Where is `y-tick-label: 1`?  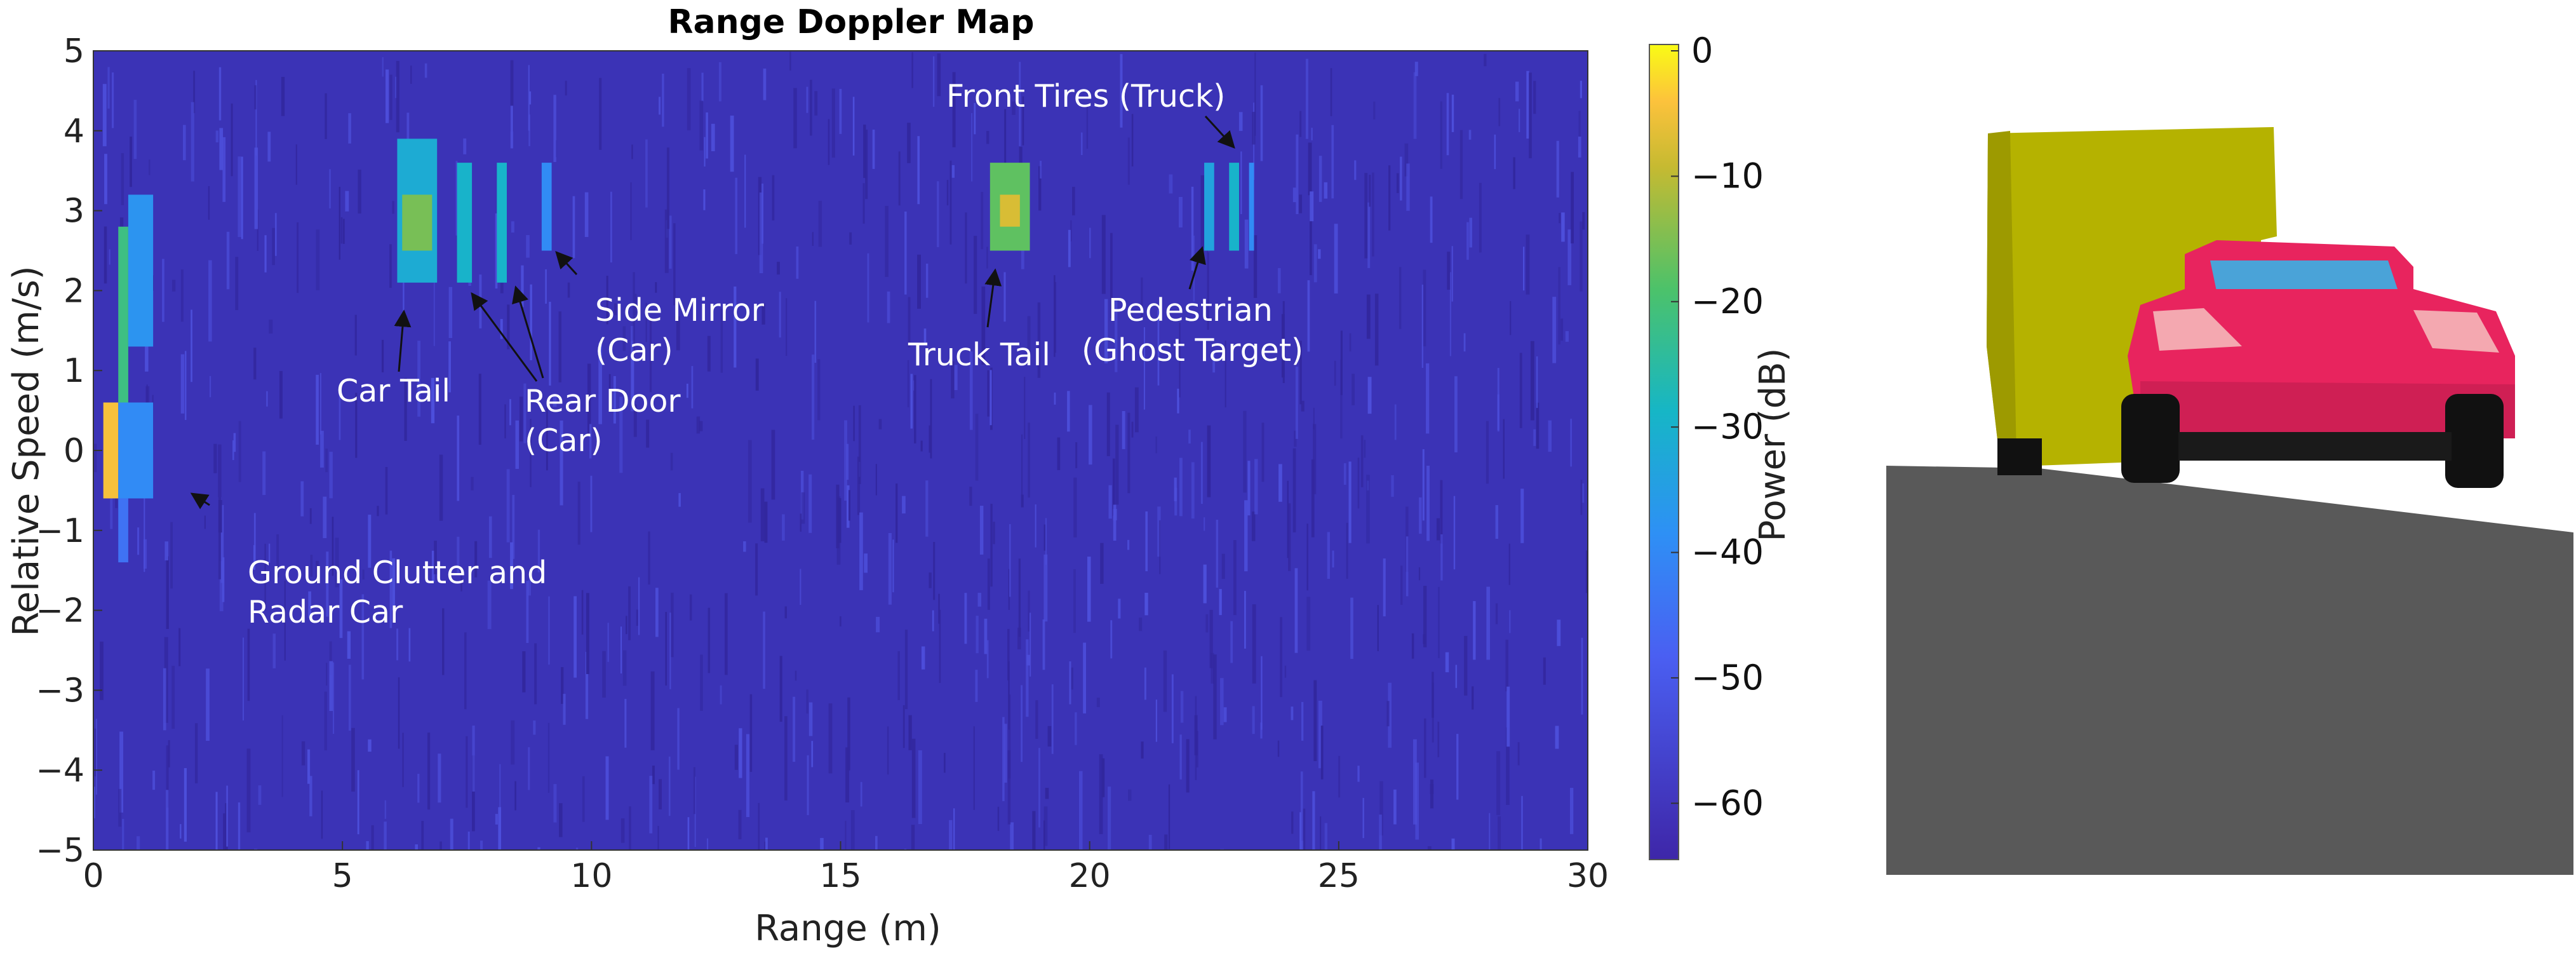 y-tick-label: 1 is located at coordinates (74, 371).